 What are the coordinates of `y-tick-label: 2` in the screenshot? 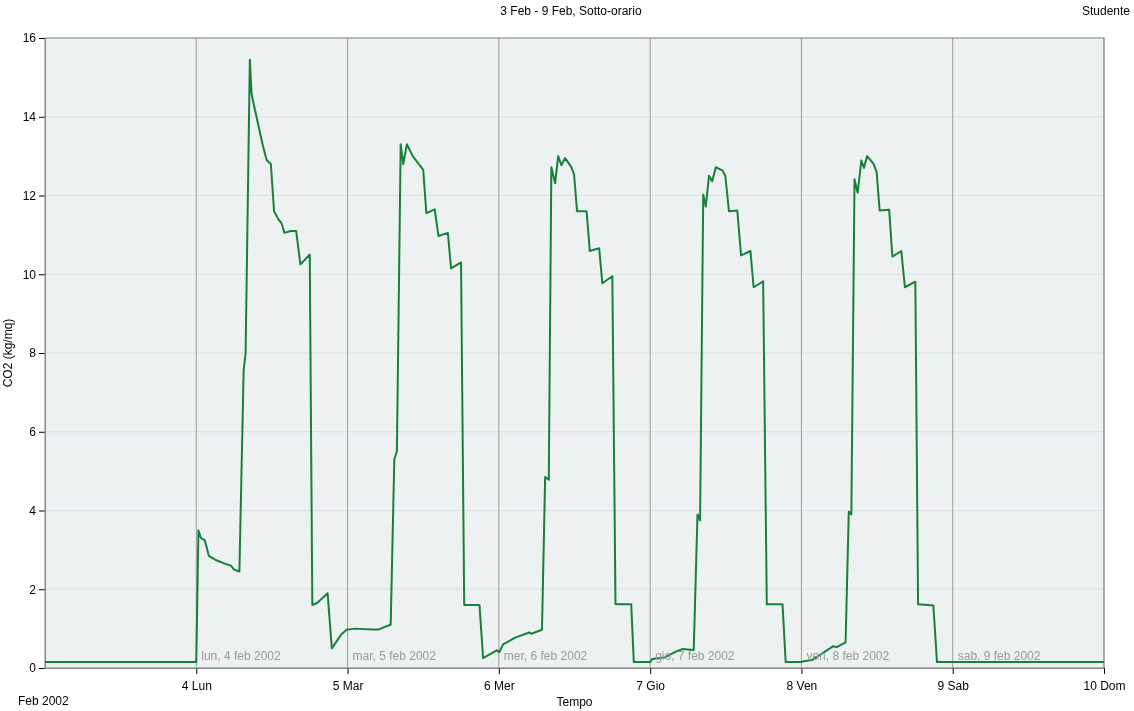 It's located at (33, 589).